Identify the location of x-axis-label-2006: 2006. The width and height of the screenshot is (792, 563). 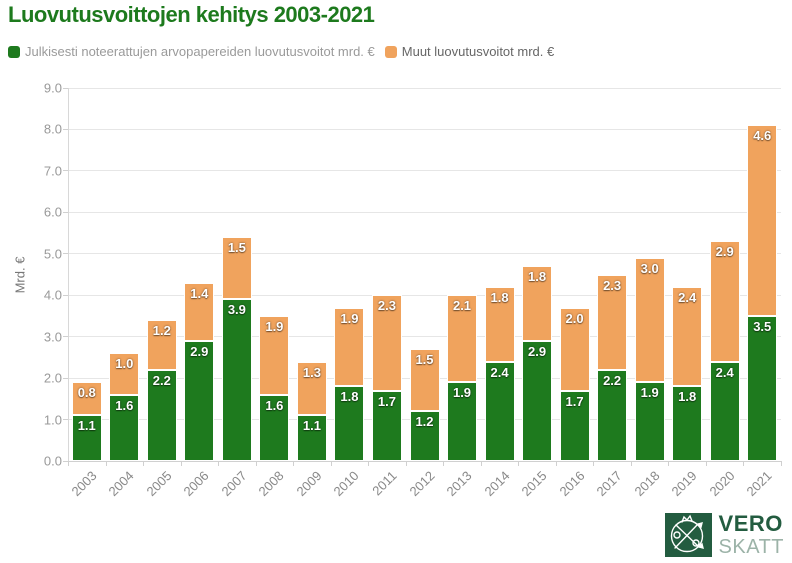
(196, 484).